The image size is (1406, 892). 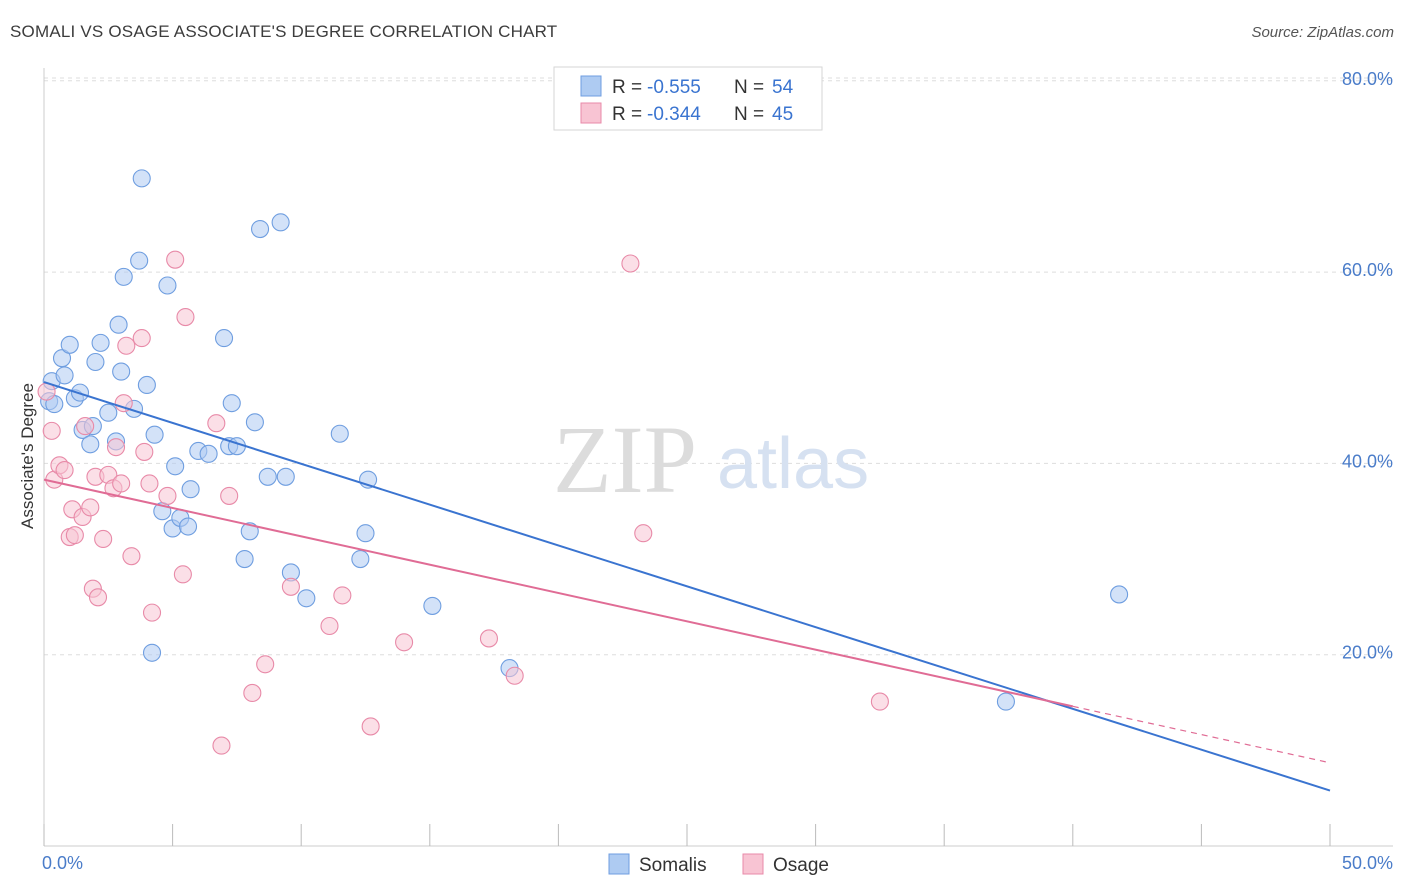 I want to click on y-tick-label-40: 40.0%, so click(x=1367, y=461).